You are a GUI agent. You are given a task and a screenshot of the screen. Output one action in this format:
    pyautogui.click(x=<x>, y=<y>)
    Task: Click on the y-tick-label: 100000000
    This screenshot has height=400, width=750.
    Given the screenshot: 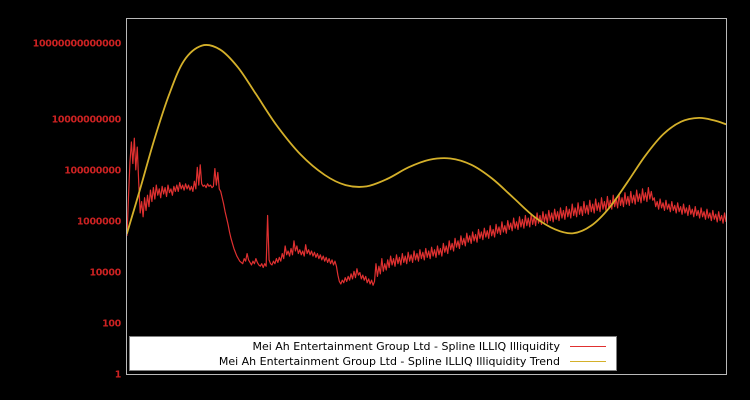 What is the action you would take?
    pyautogui.click(x=92, y=171)
    